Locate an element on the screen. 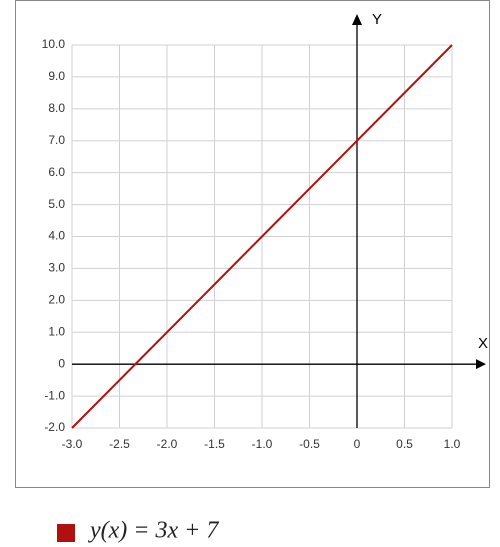 This screenshot has width=500, height=547. x-tick-label: -2.0 is located at coordinates (167, 444).